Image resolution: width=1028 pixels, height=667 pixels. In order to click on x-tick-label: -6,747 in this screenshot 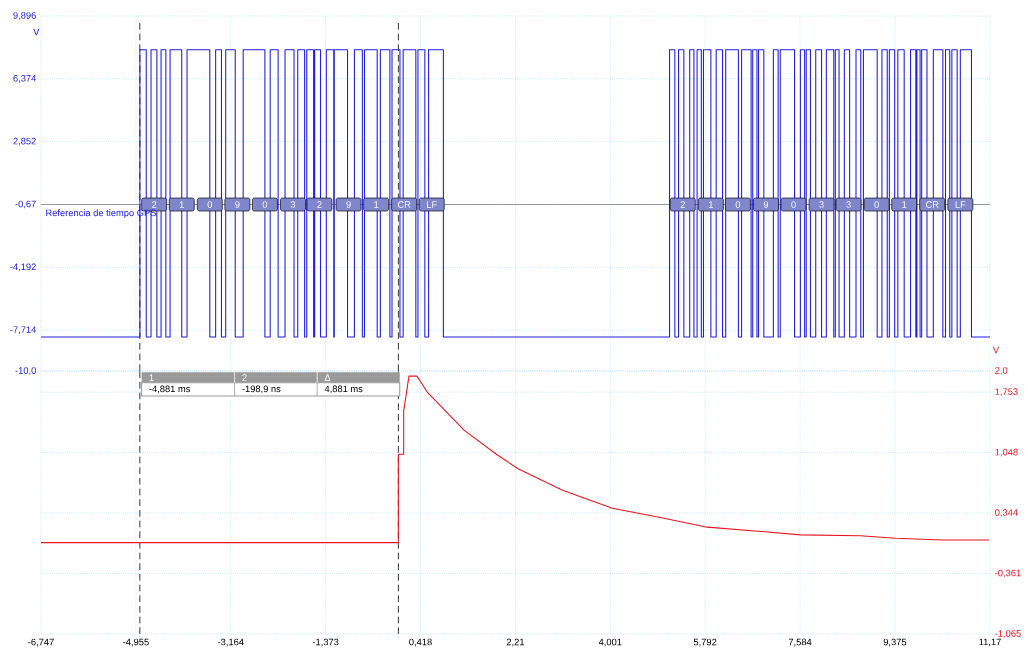, I will do `click(41, 642)`.